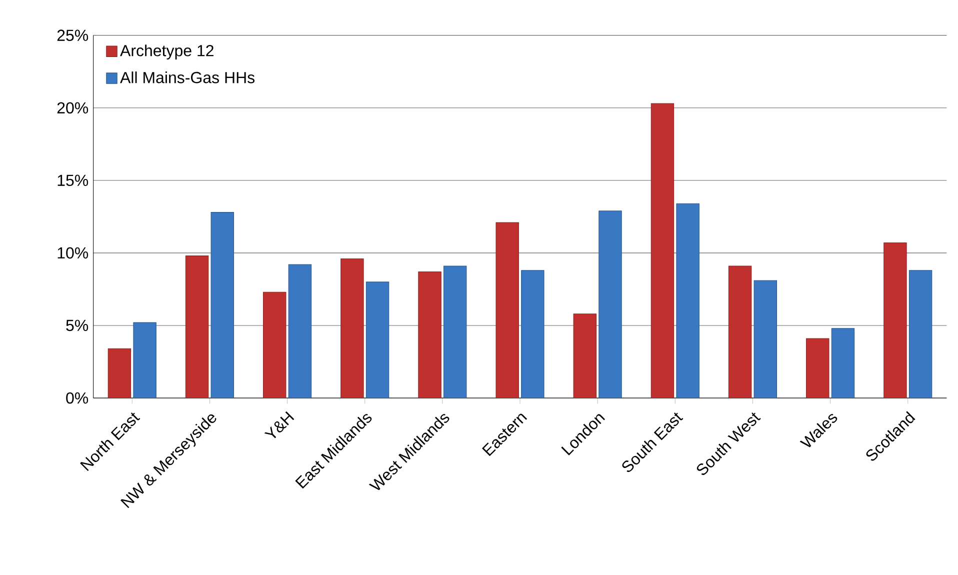 The image size is (958, 575). Describe the element at coordinates (279, 424) in the screenshot. I see `x-tick-label: Y&H` at that location.